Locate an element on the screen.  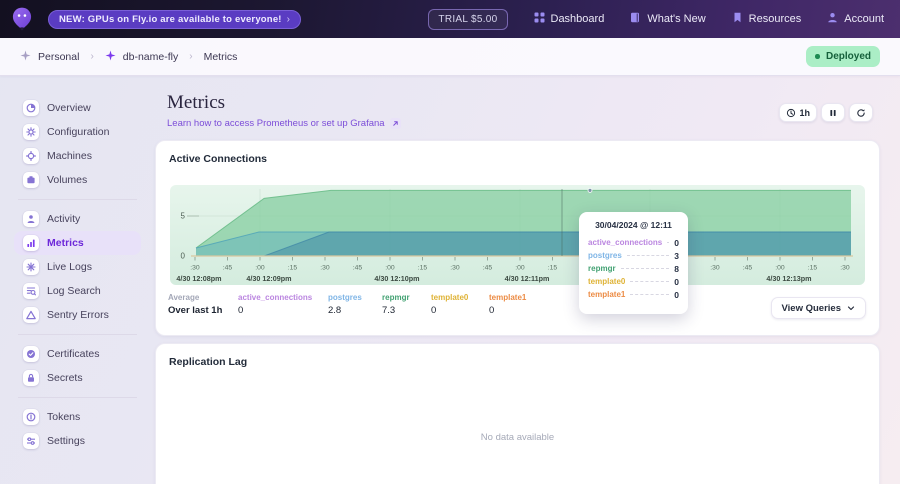
overlay-band-area is located at coordinates (558, 244).